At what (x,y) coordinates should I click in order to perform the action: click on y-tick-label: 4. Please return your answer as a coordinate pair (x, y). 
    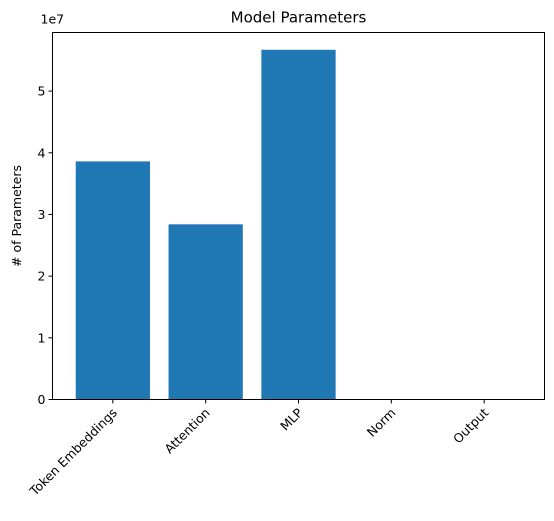
    Looking at the image, I should click on (42, 152).